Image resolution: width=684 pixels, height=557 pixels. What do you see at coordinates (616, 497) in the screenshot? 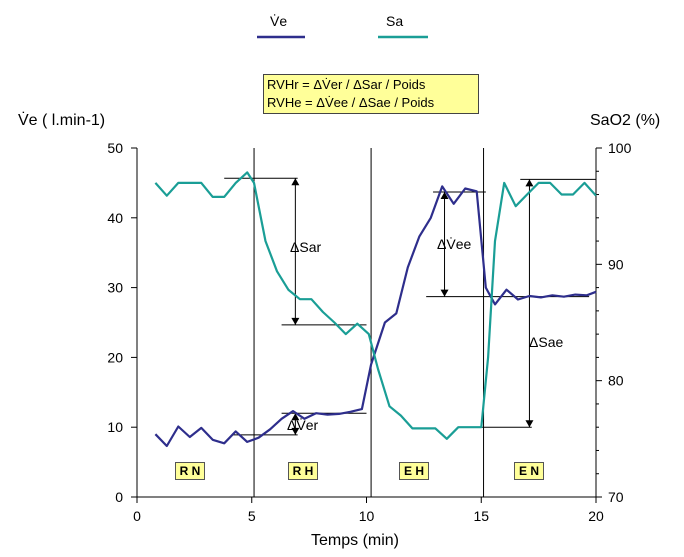
I see `y-right-tick-label: 70` at bounding box center [616, 497].